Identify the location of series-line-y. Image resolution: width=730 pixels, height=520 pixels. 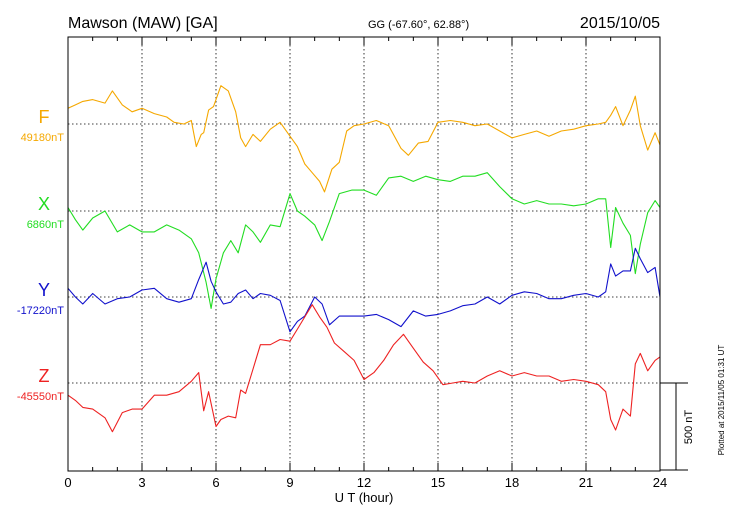
(364, 290).